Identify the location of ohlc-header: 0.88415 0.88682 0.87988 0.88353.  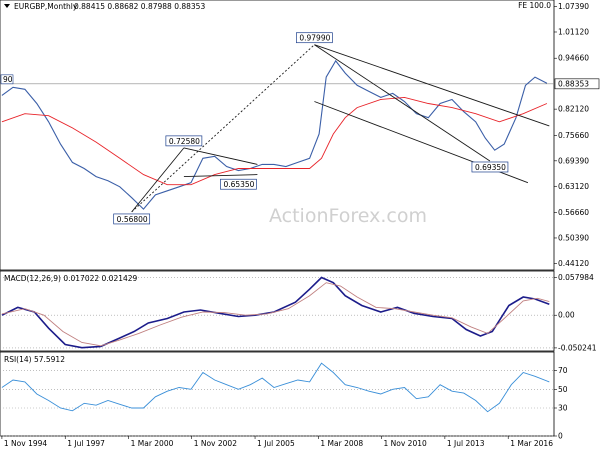
(139, 6).